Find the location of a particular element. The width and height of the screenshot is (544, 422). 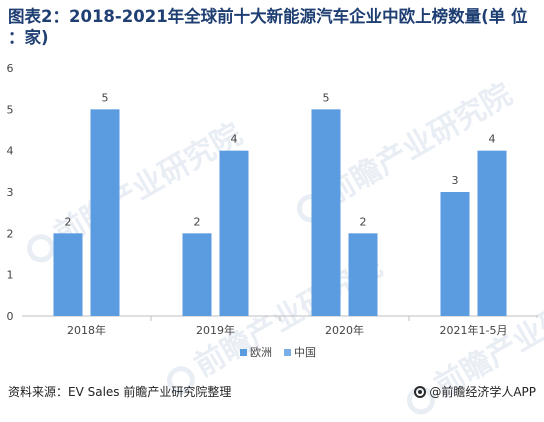

legend-label: 欧洲 is located at coordinates (261, 352).